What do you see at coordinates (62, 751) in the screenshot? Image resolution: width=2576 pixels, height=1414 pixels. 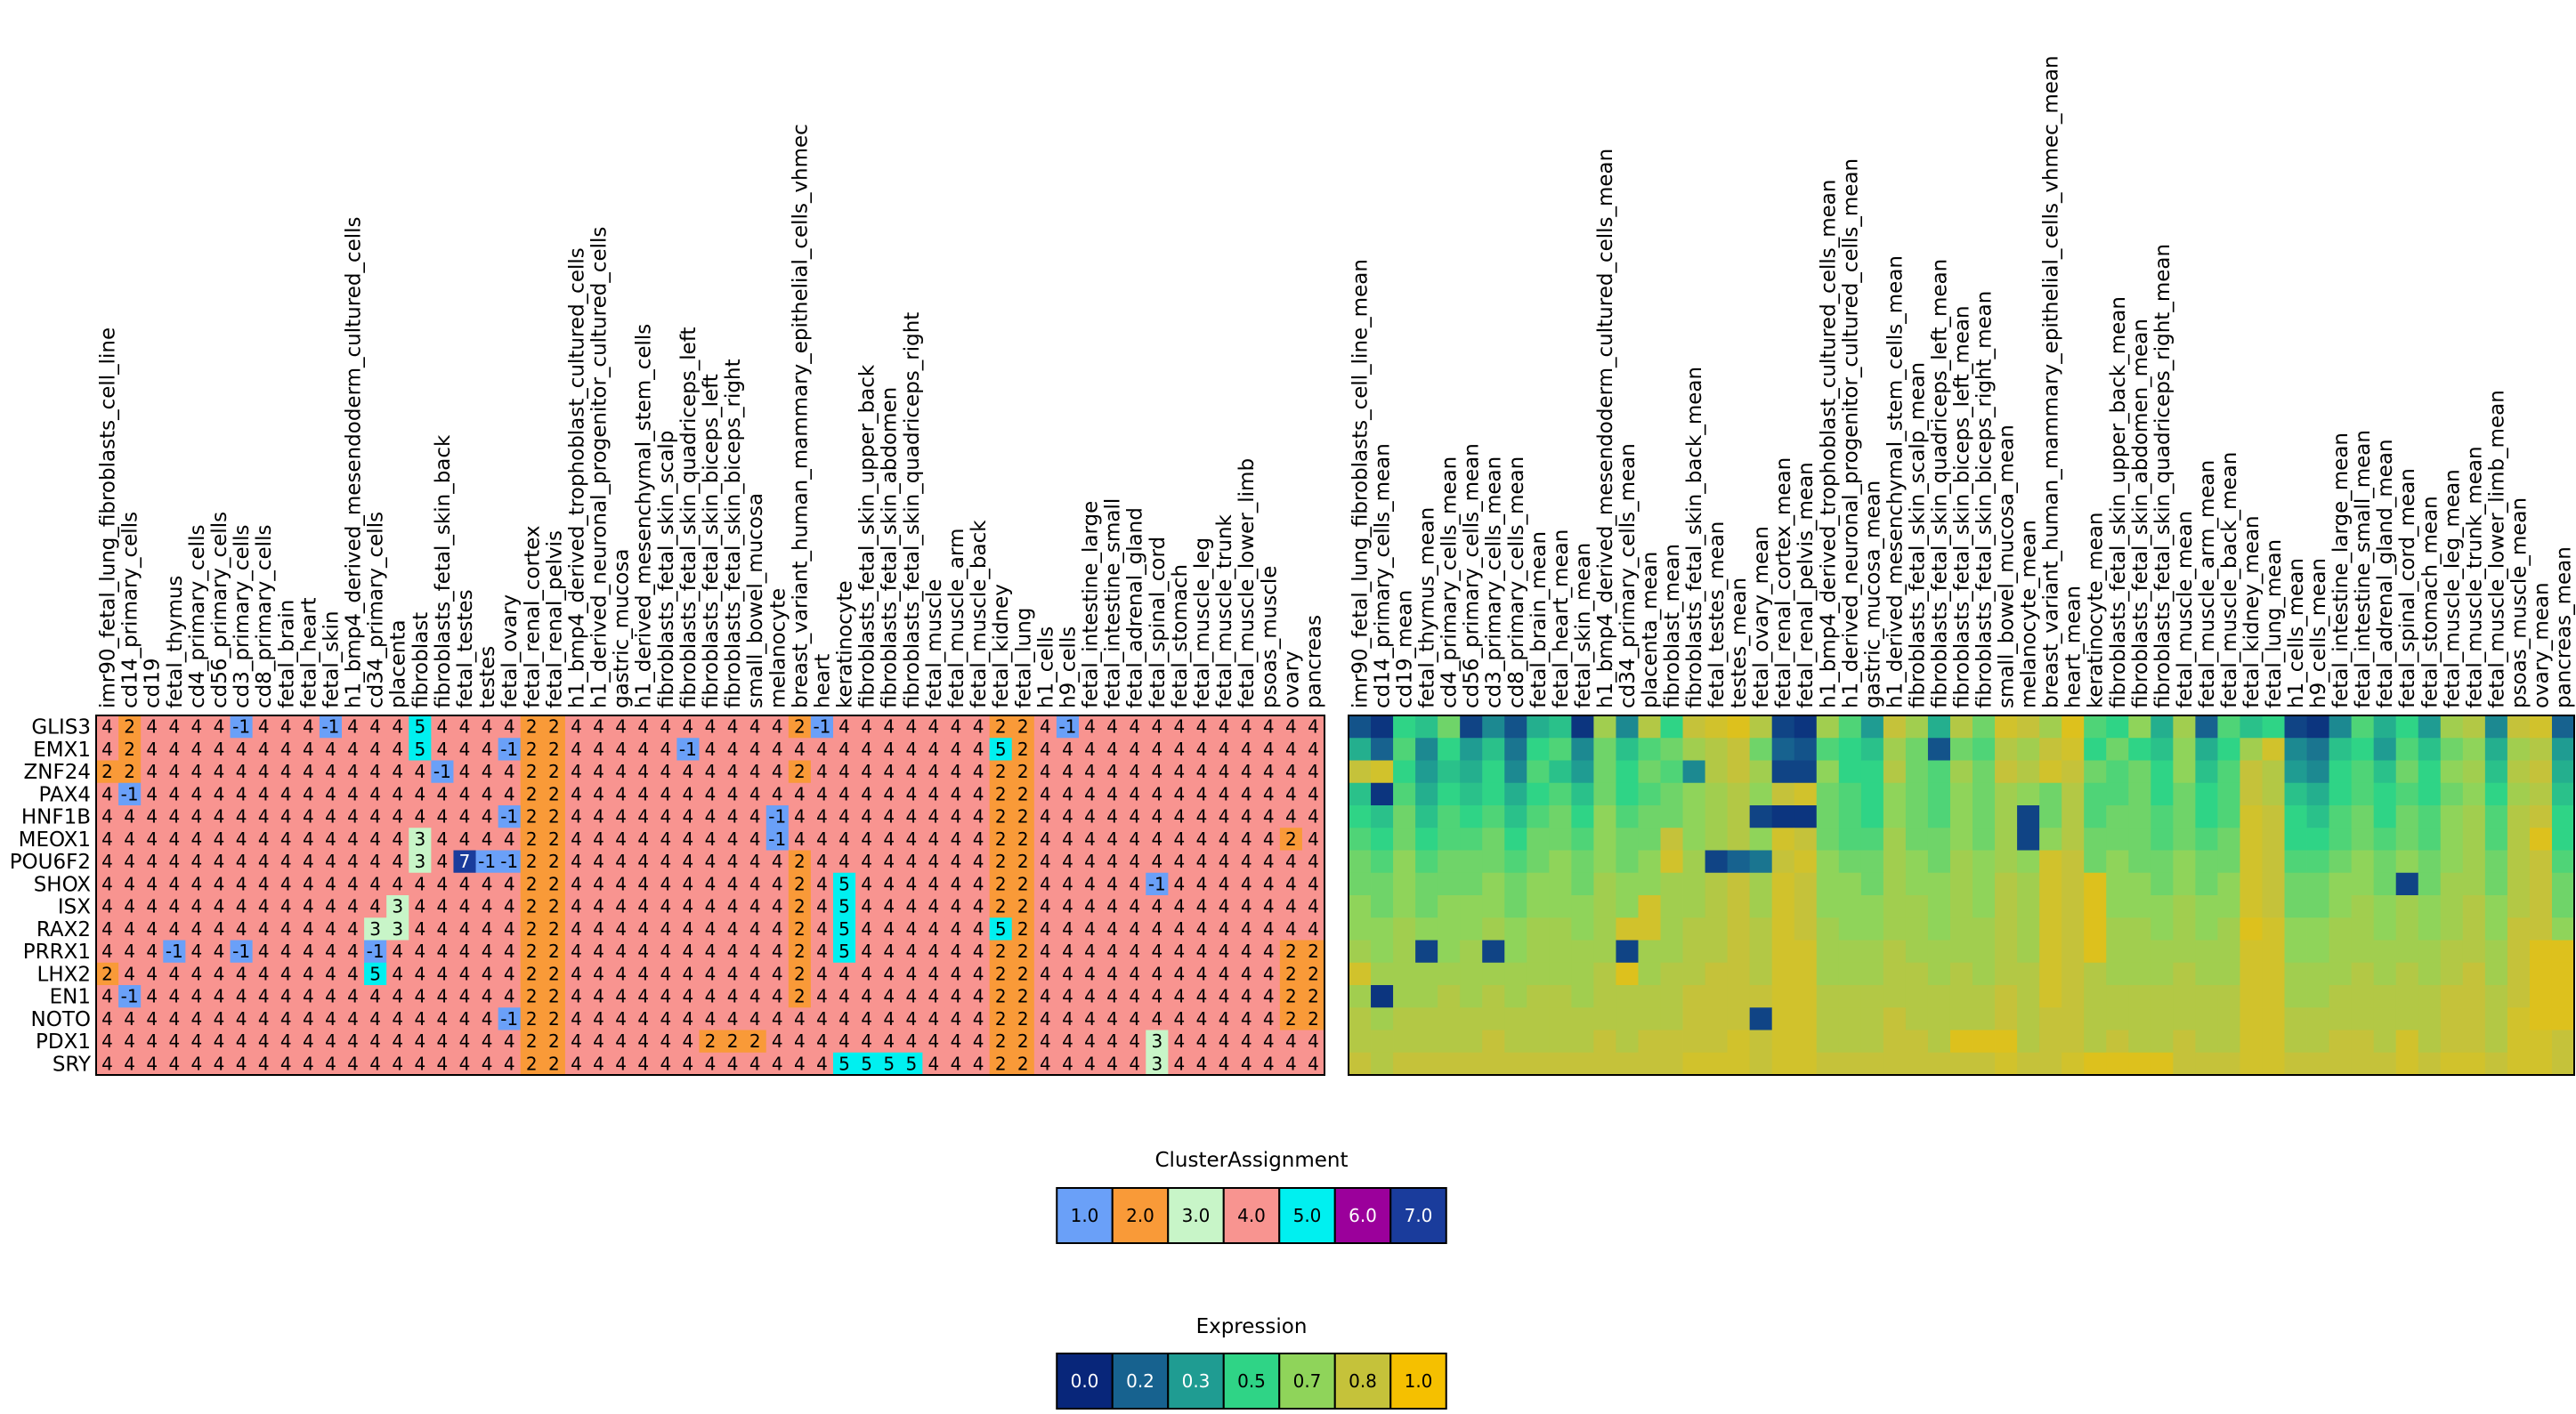 I see `row-label: EMX1` at bounding box center [62, 751].